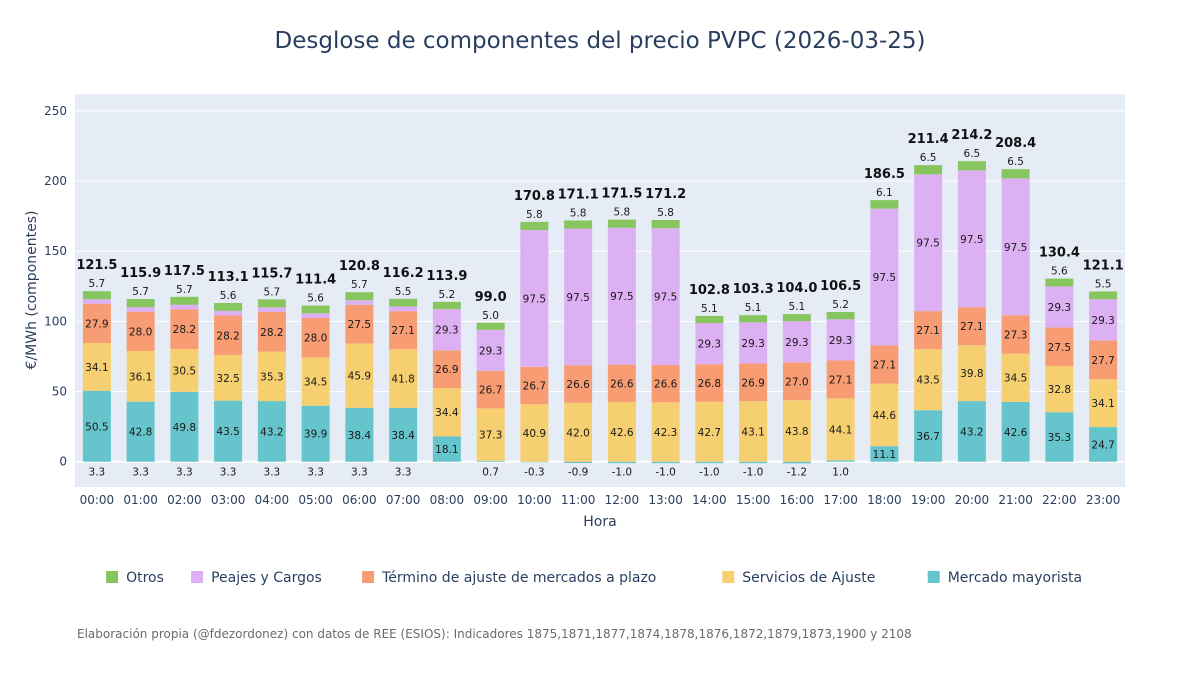  I want to click on segment-label: 27.7, so click(1102, 361).